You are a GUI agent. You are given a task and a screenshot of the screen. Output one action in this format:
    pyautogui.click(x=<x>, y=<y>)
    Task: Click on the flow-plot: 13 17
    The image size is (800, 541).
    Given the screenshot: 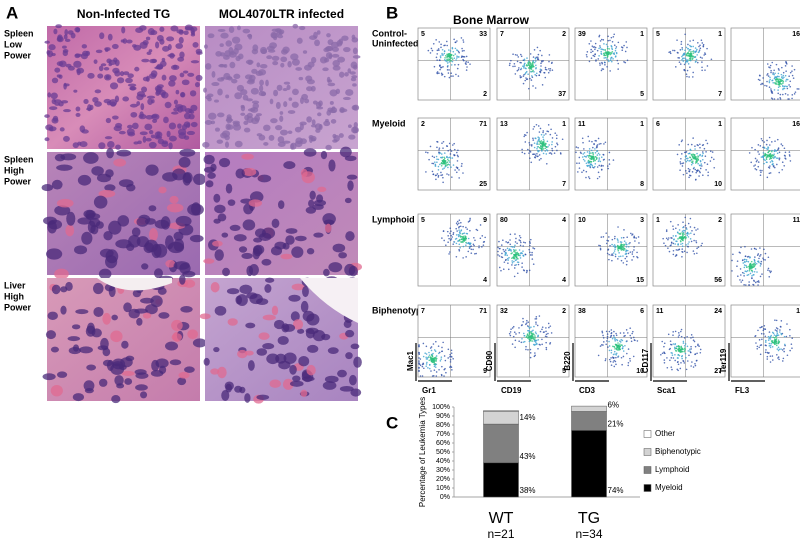 What is the action you would take?
    pyautogui.click(x=533, y=154)
    